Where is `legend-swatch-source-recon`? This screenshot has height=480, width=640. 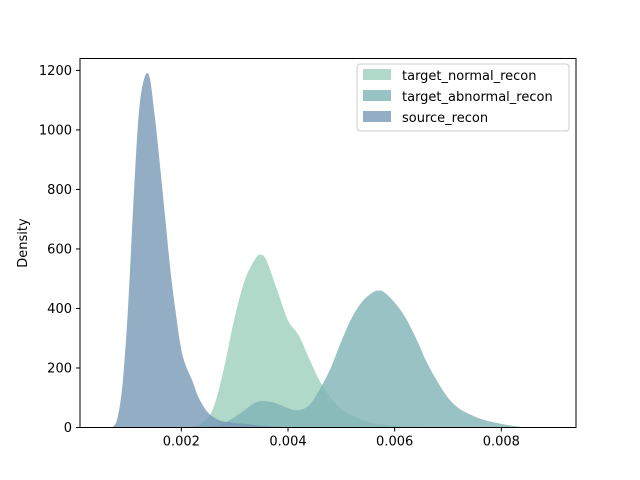
legend-swatch-source-recon is located at coordinates (377, 116).